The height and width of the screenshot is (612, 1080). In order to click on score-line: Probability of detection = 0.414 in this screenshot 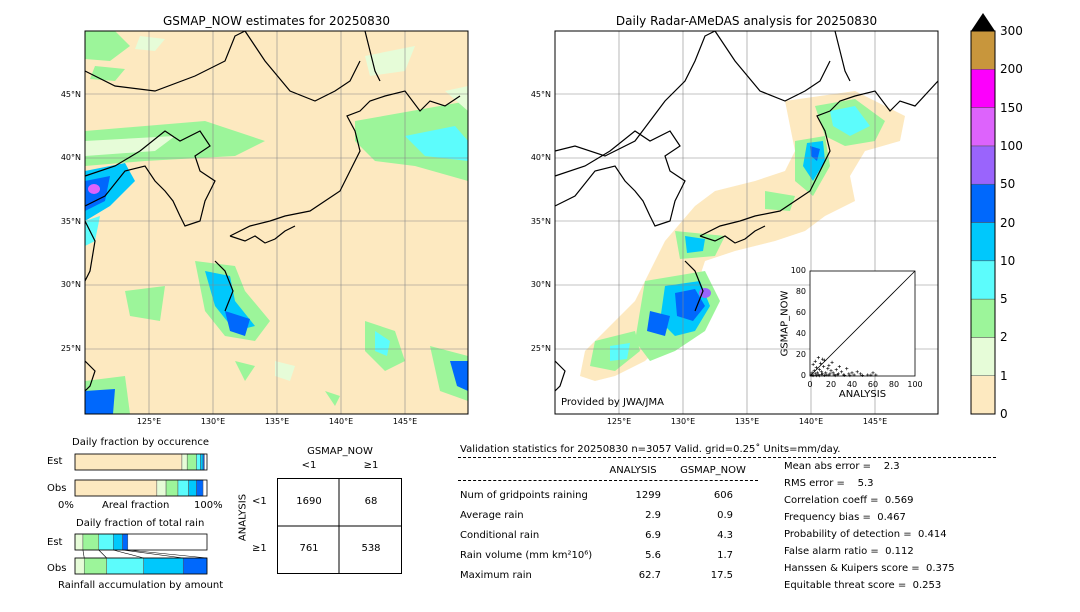, I will do `click(865, 534)`.